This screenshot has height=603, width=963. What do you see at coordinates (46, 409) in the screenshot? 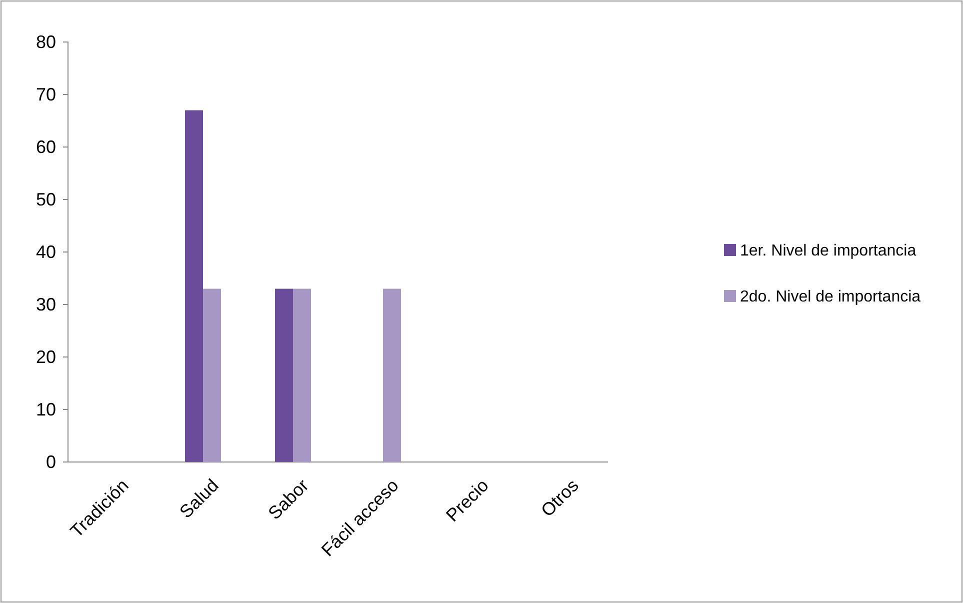
I see `y-tick-label: 10` at bounding box center [46, 409].